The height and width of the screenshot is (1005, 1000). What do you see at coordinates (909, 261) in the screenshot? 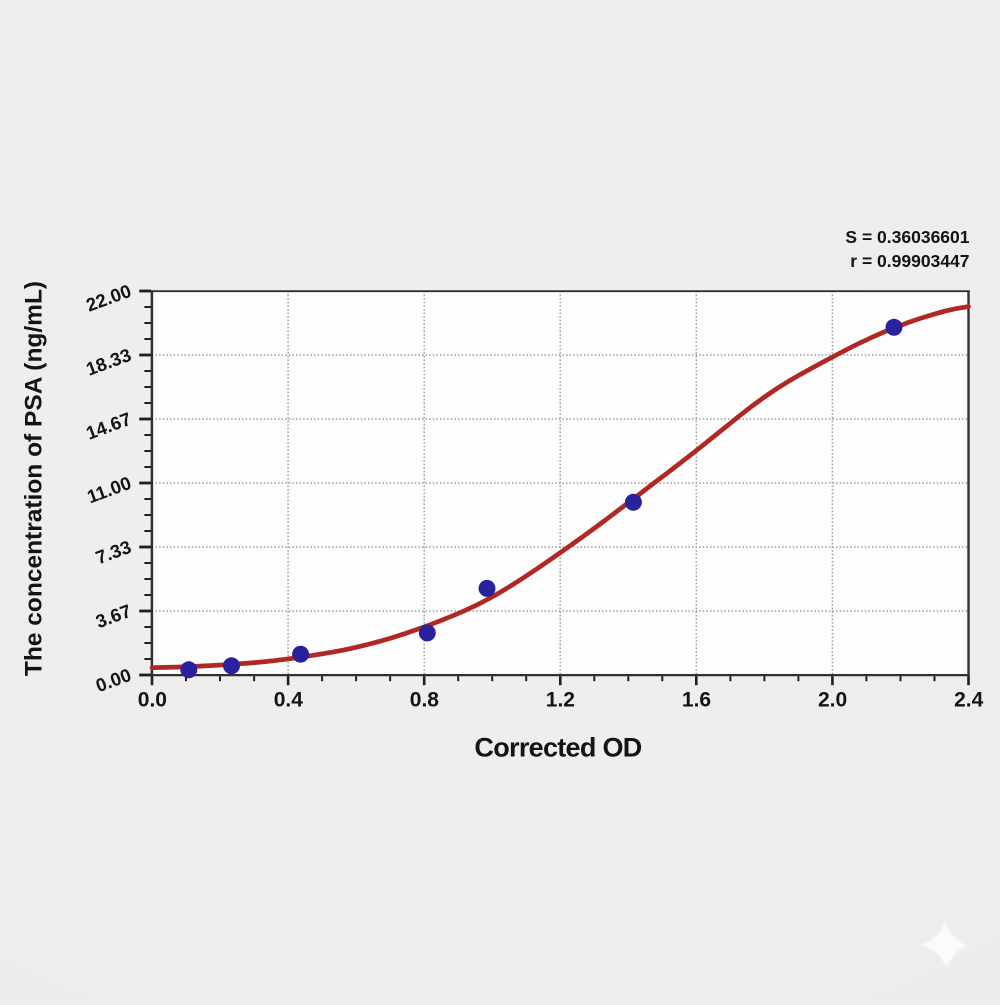
I see `svg-text: r = 0.99903447` at bounding box center [909, 261].